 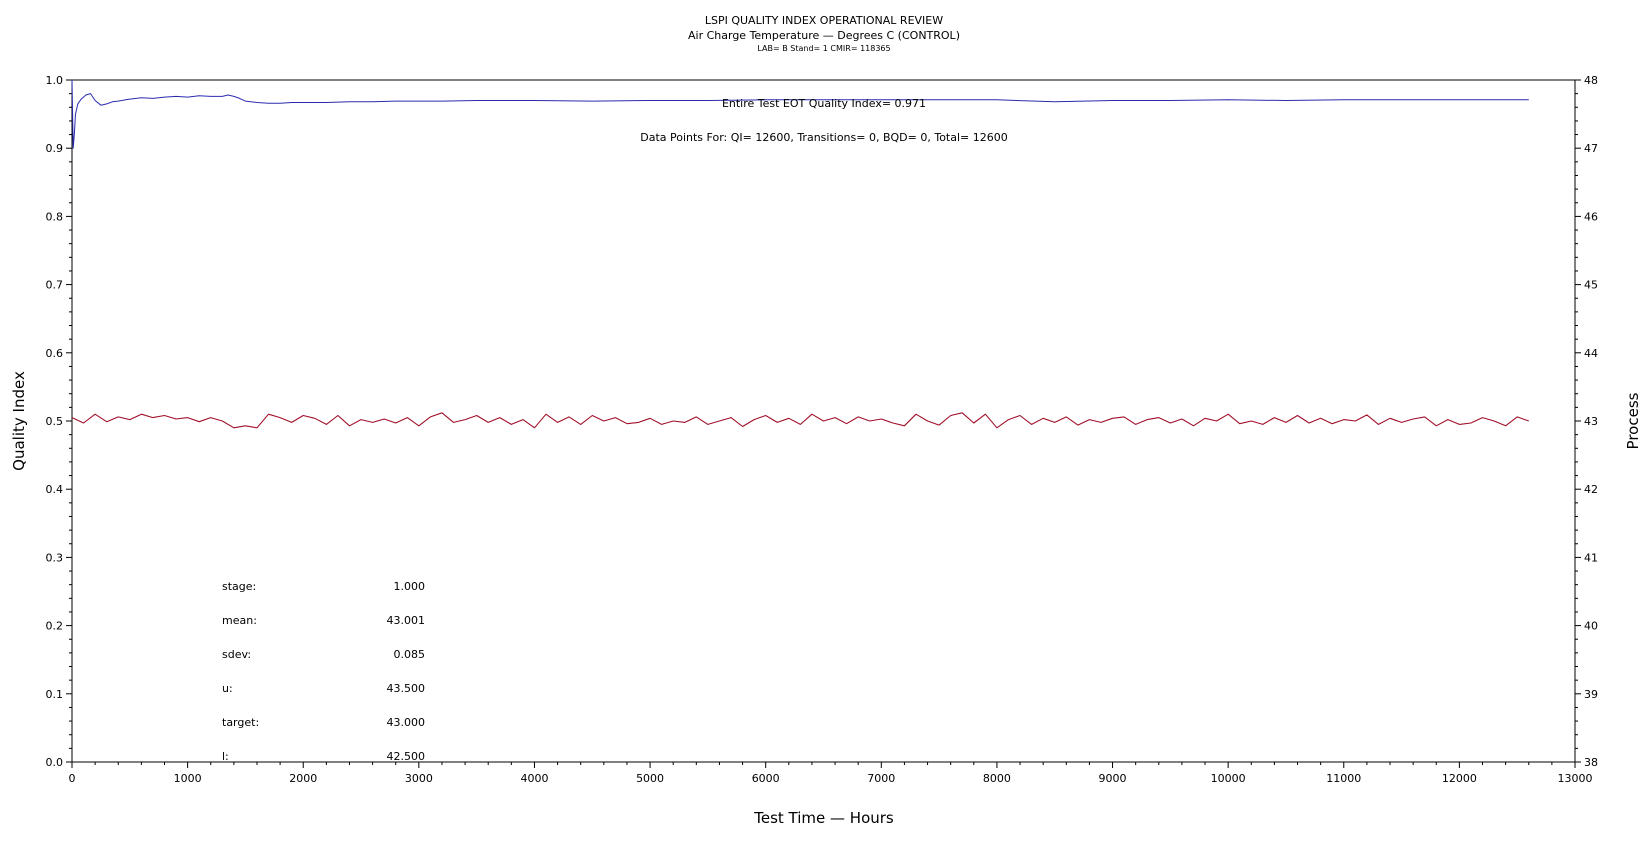 What do you see at coordinates (410, 654) in the screenshot?
I see `stat-value: 0.085` at bounding box center [410, 654].